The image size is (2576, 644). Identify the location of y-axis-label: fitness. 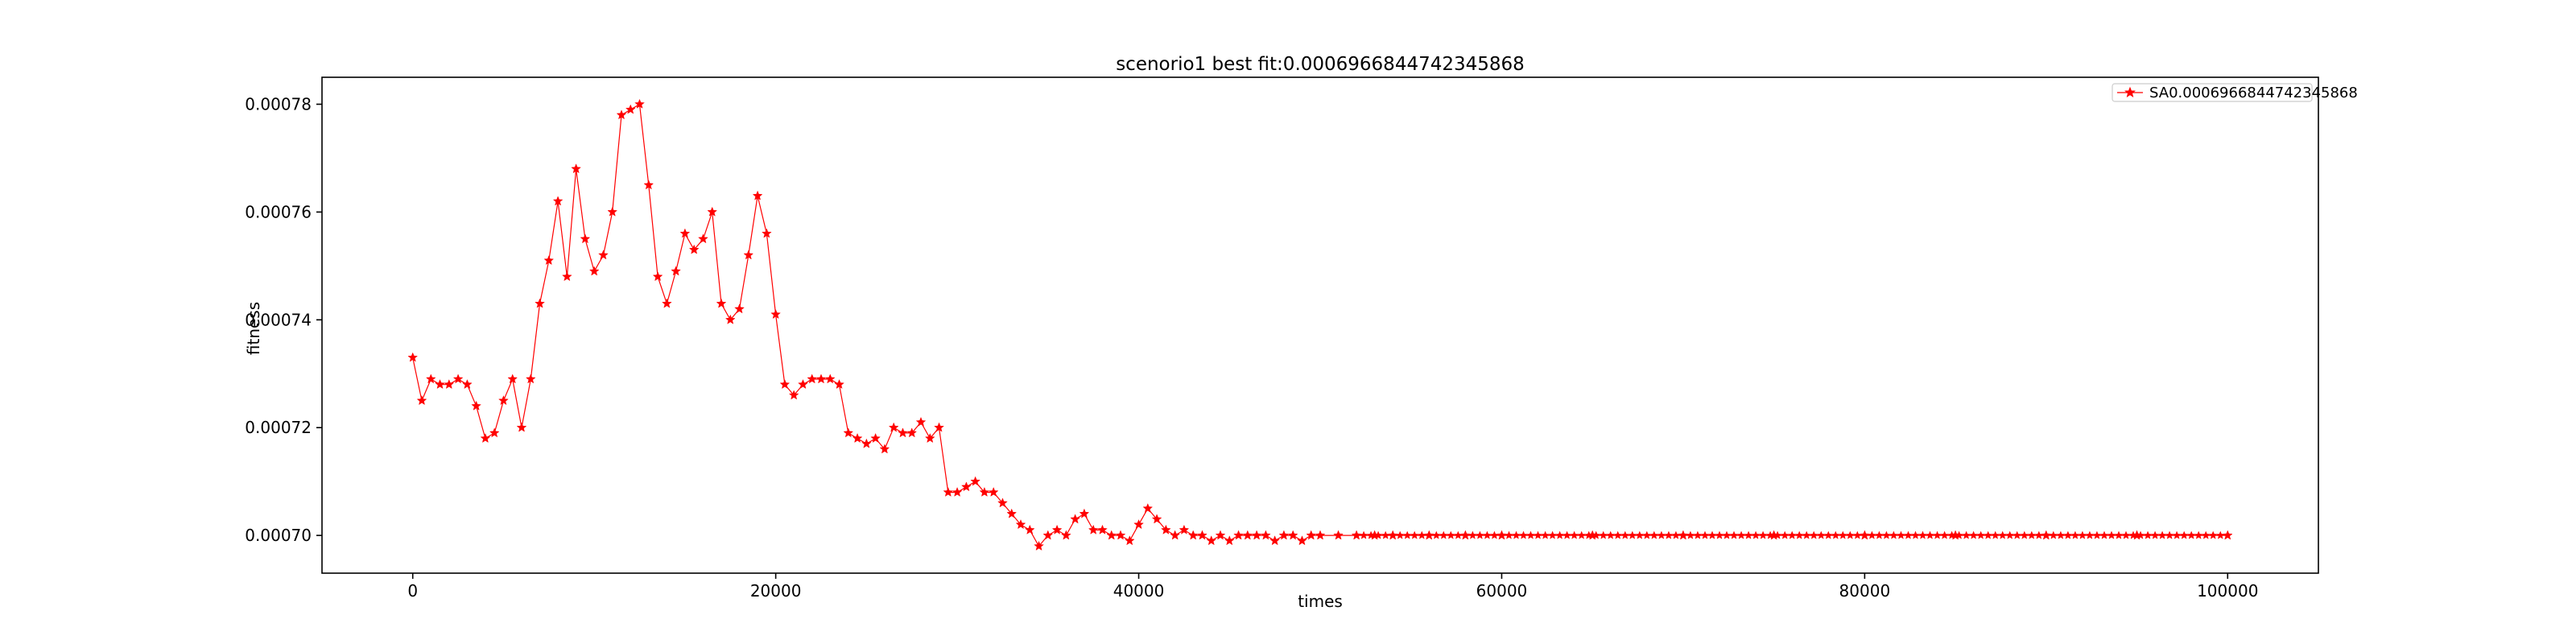
(253, 328).